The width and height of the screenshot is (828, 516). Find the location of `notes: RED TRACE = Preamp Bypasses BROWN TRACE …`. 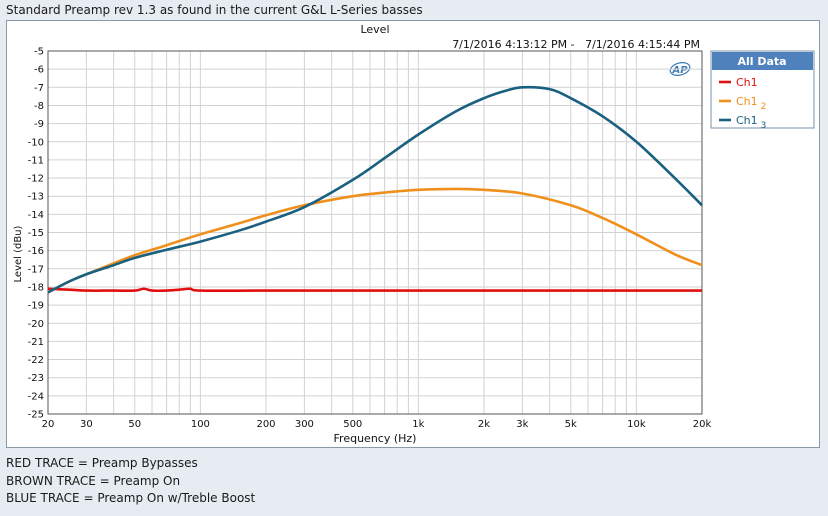

notes: RED TRACE = Preamp Bypasses BROWN TRACE … is located at coordinates (130, 481).